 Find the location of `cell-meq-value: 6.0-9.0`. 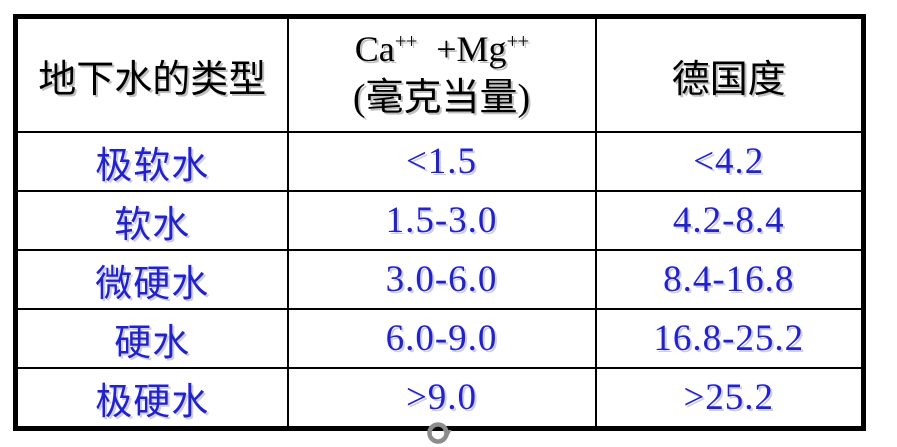

cell-meq-value: 6.0-9.0 is located at coordinates (441, 338).